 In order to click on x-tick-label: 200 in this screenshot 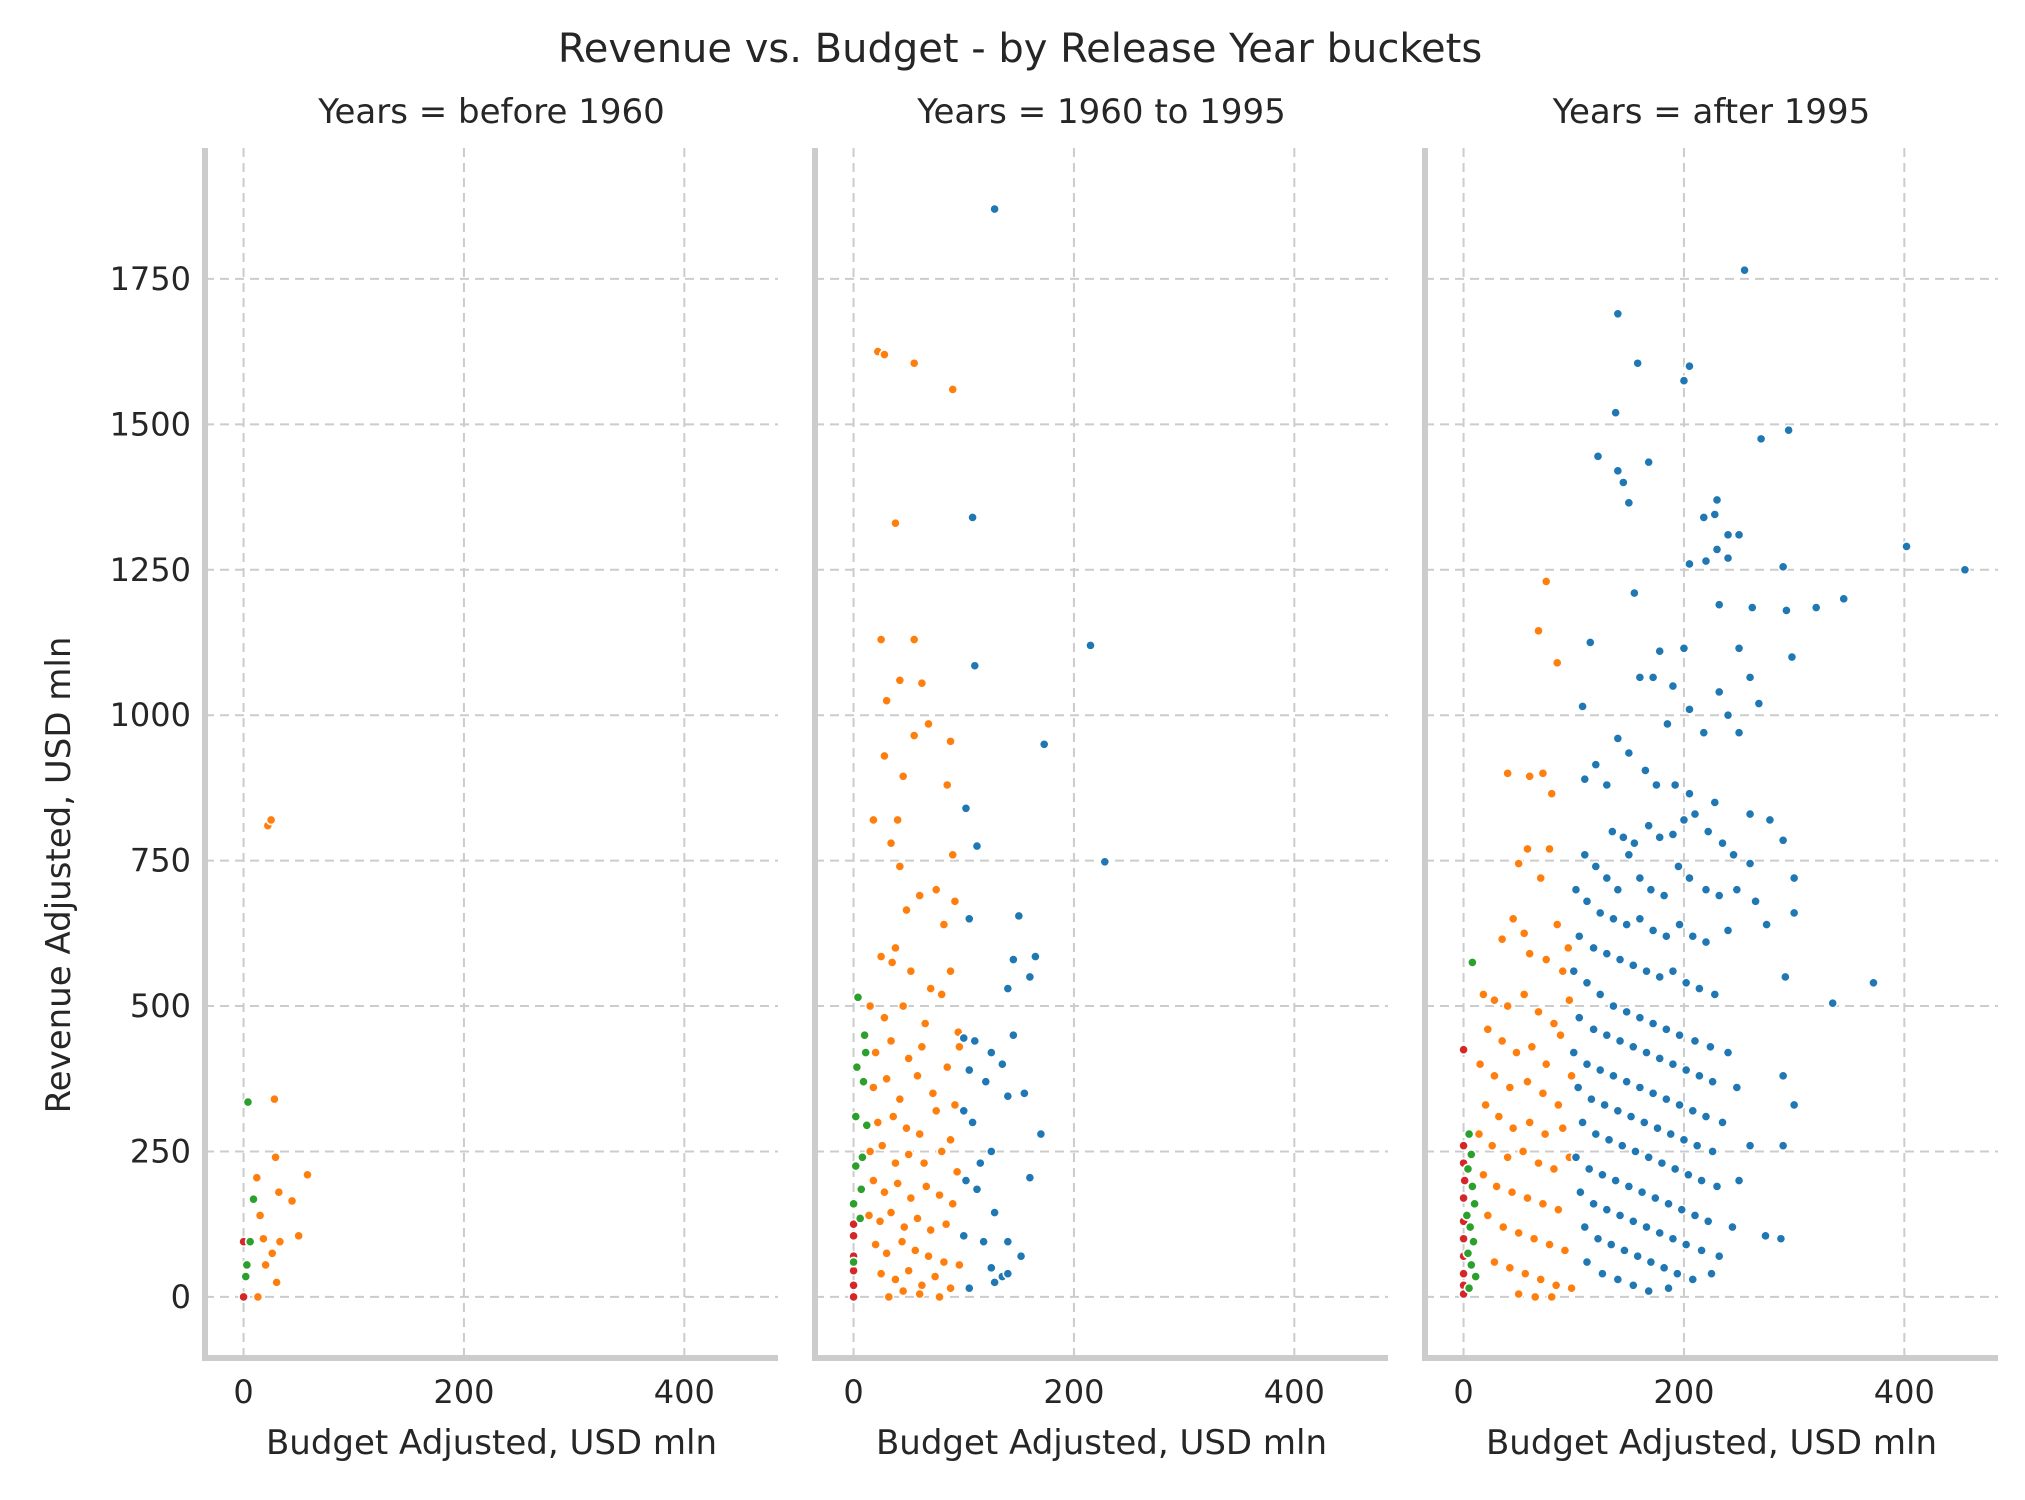, I will do `click(1073, 1392)`.